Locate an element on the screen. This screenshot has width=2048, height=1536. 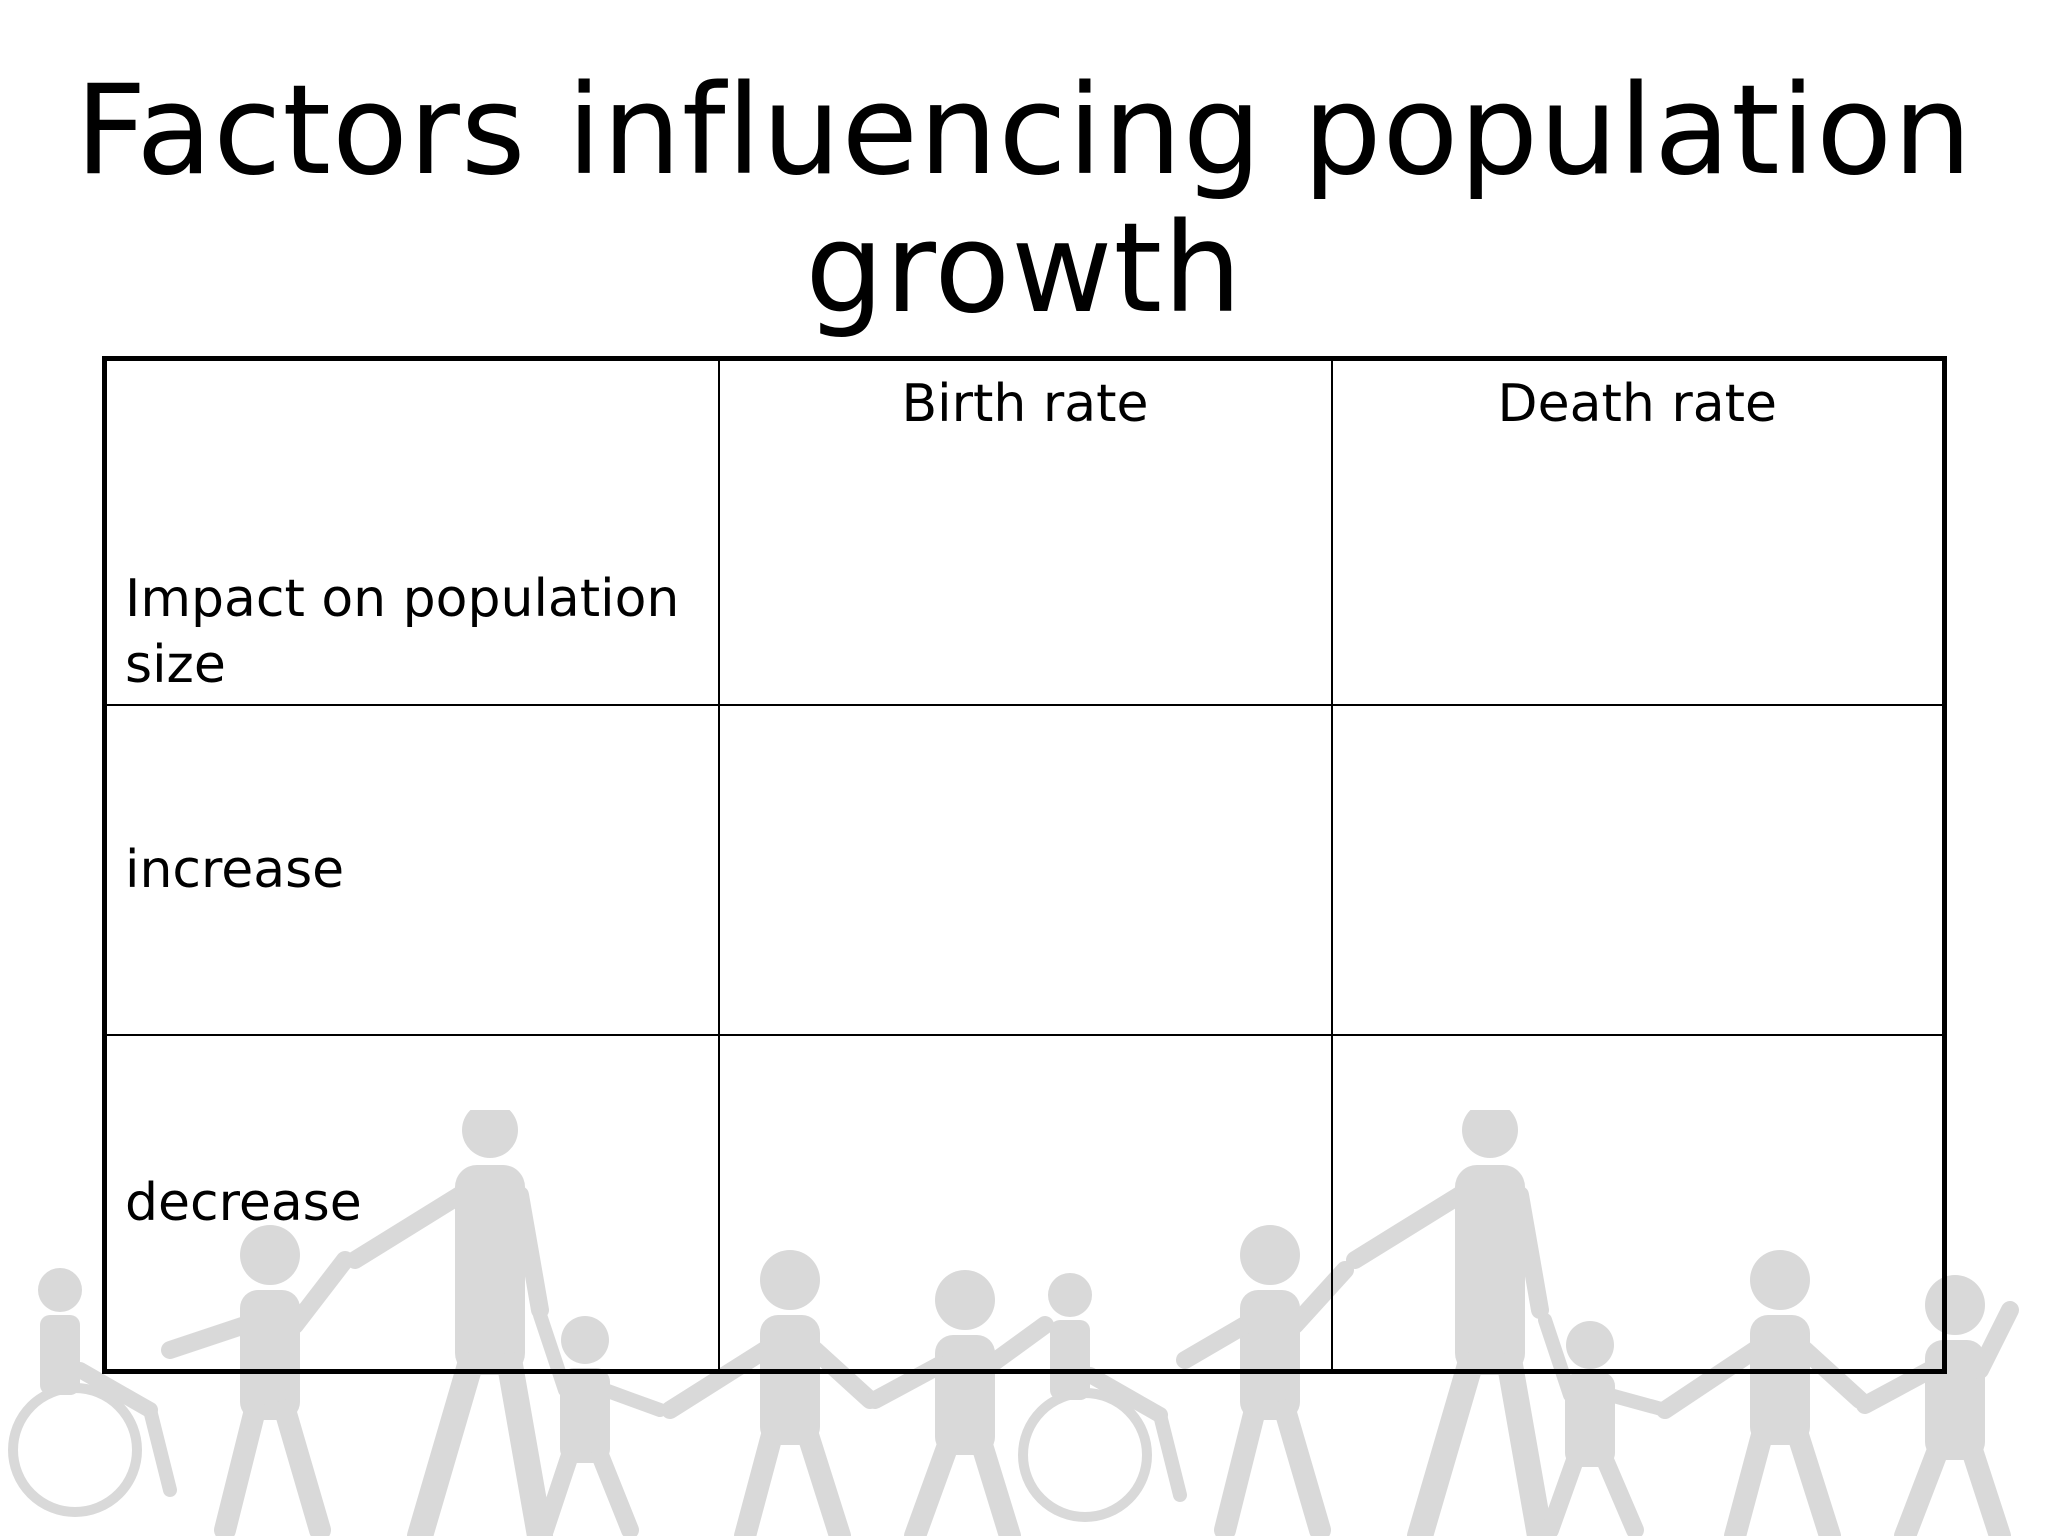
row-header-cell: increase is located at coordinates (411, 870).